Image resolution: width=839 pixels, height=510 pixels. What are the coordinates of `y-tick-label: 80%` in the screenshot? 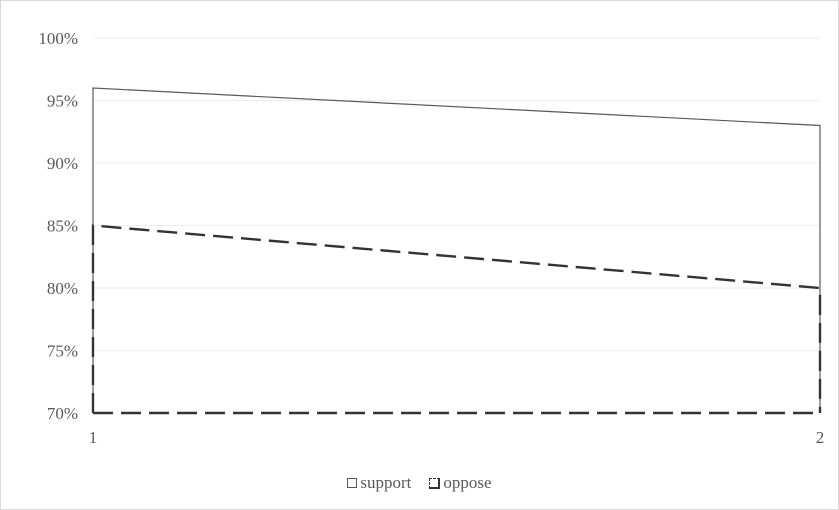 It's located at (62, 288).